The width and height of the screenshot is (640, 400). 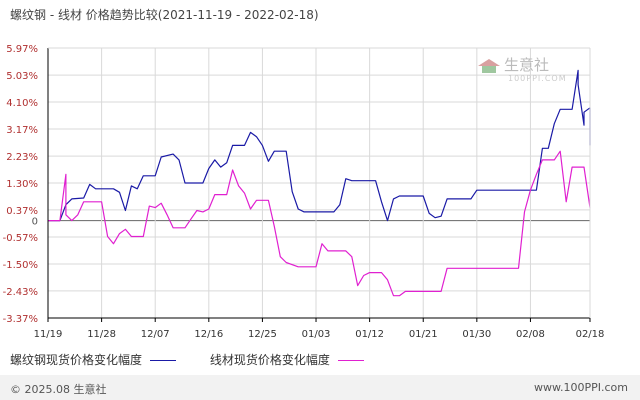 What do you see at coordinates (590, 334) in the screenshot?
I see `x-tick-label: 02/18` at bounding box center [590, 334].